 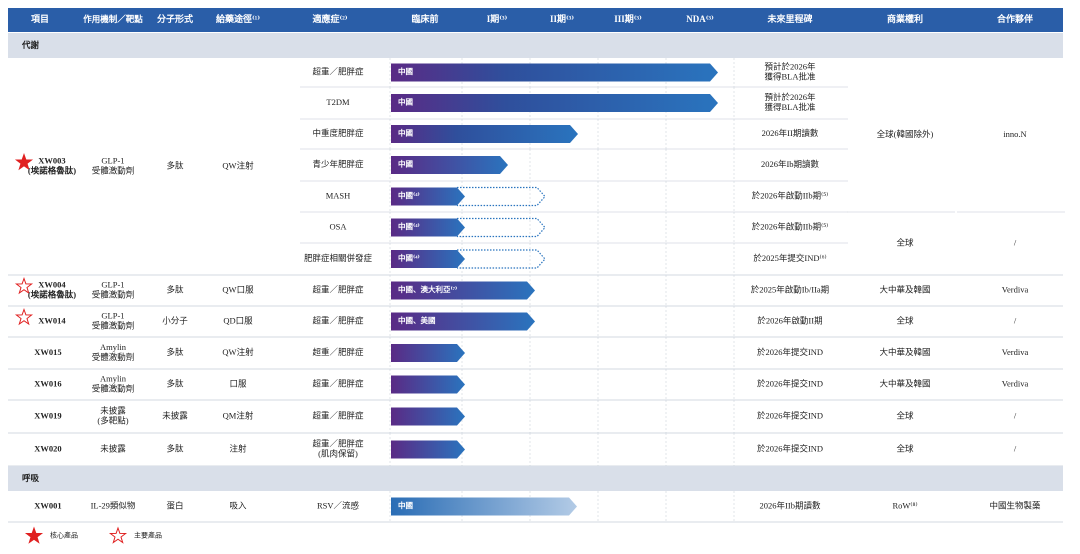 What do you see at coordinates (51, 160) in the screenshot?
I see `product-name: XW003` at bounding box center [51, 160].